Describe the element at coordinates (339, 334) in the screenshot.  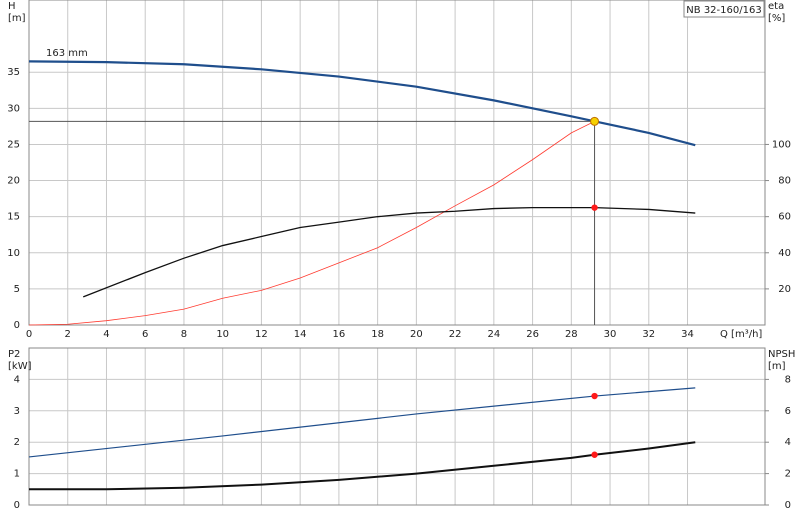
I see `x-tick-label: 16` at that location.